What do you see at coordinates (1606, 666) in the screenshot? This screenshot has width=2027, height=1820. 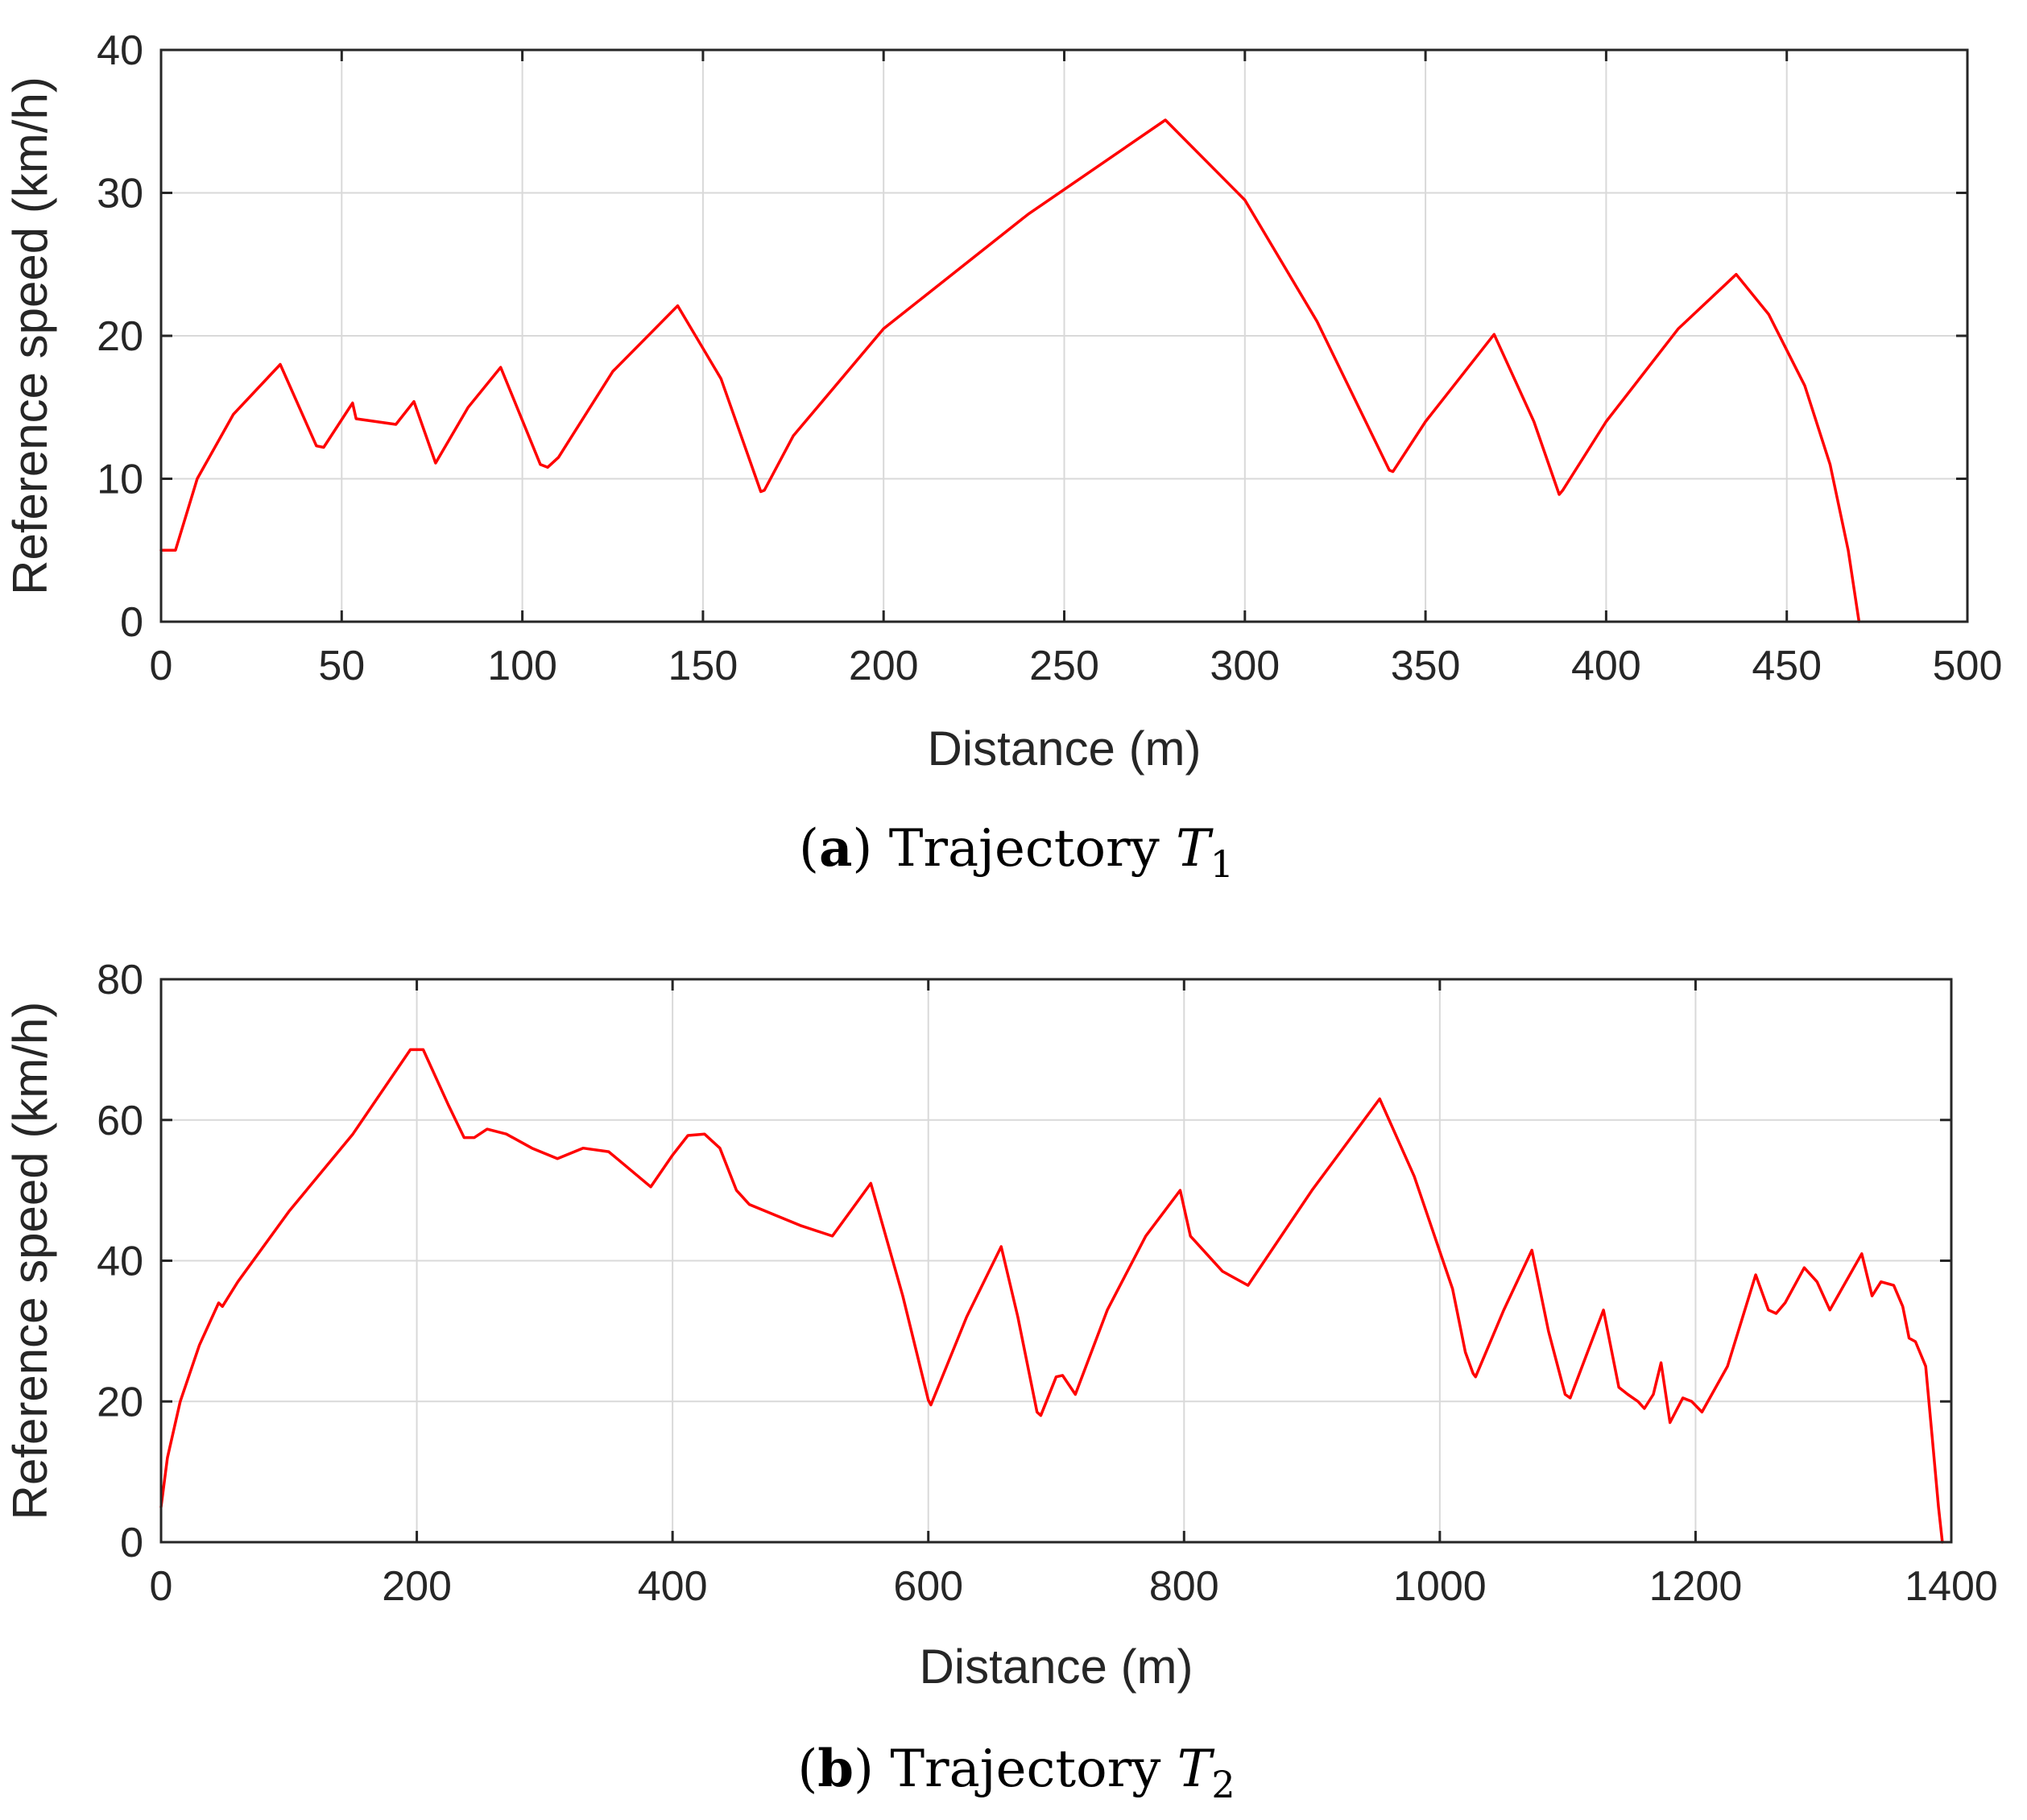 I see `x-tick-label-a: 400` at bounding box center [1606, 666].